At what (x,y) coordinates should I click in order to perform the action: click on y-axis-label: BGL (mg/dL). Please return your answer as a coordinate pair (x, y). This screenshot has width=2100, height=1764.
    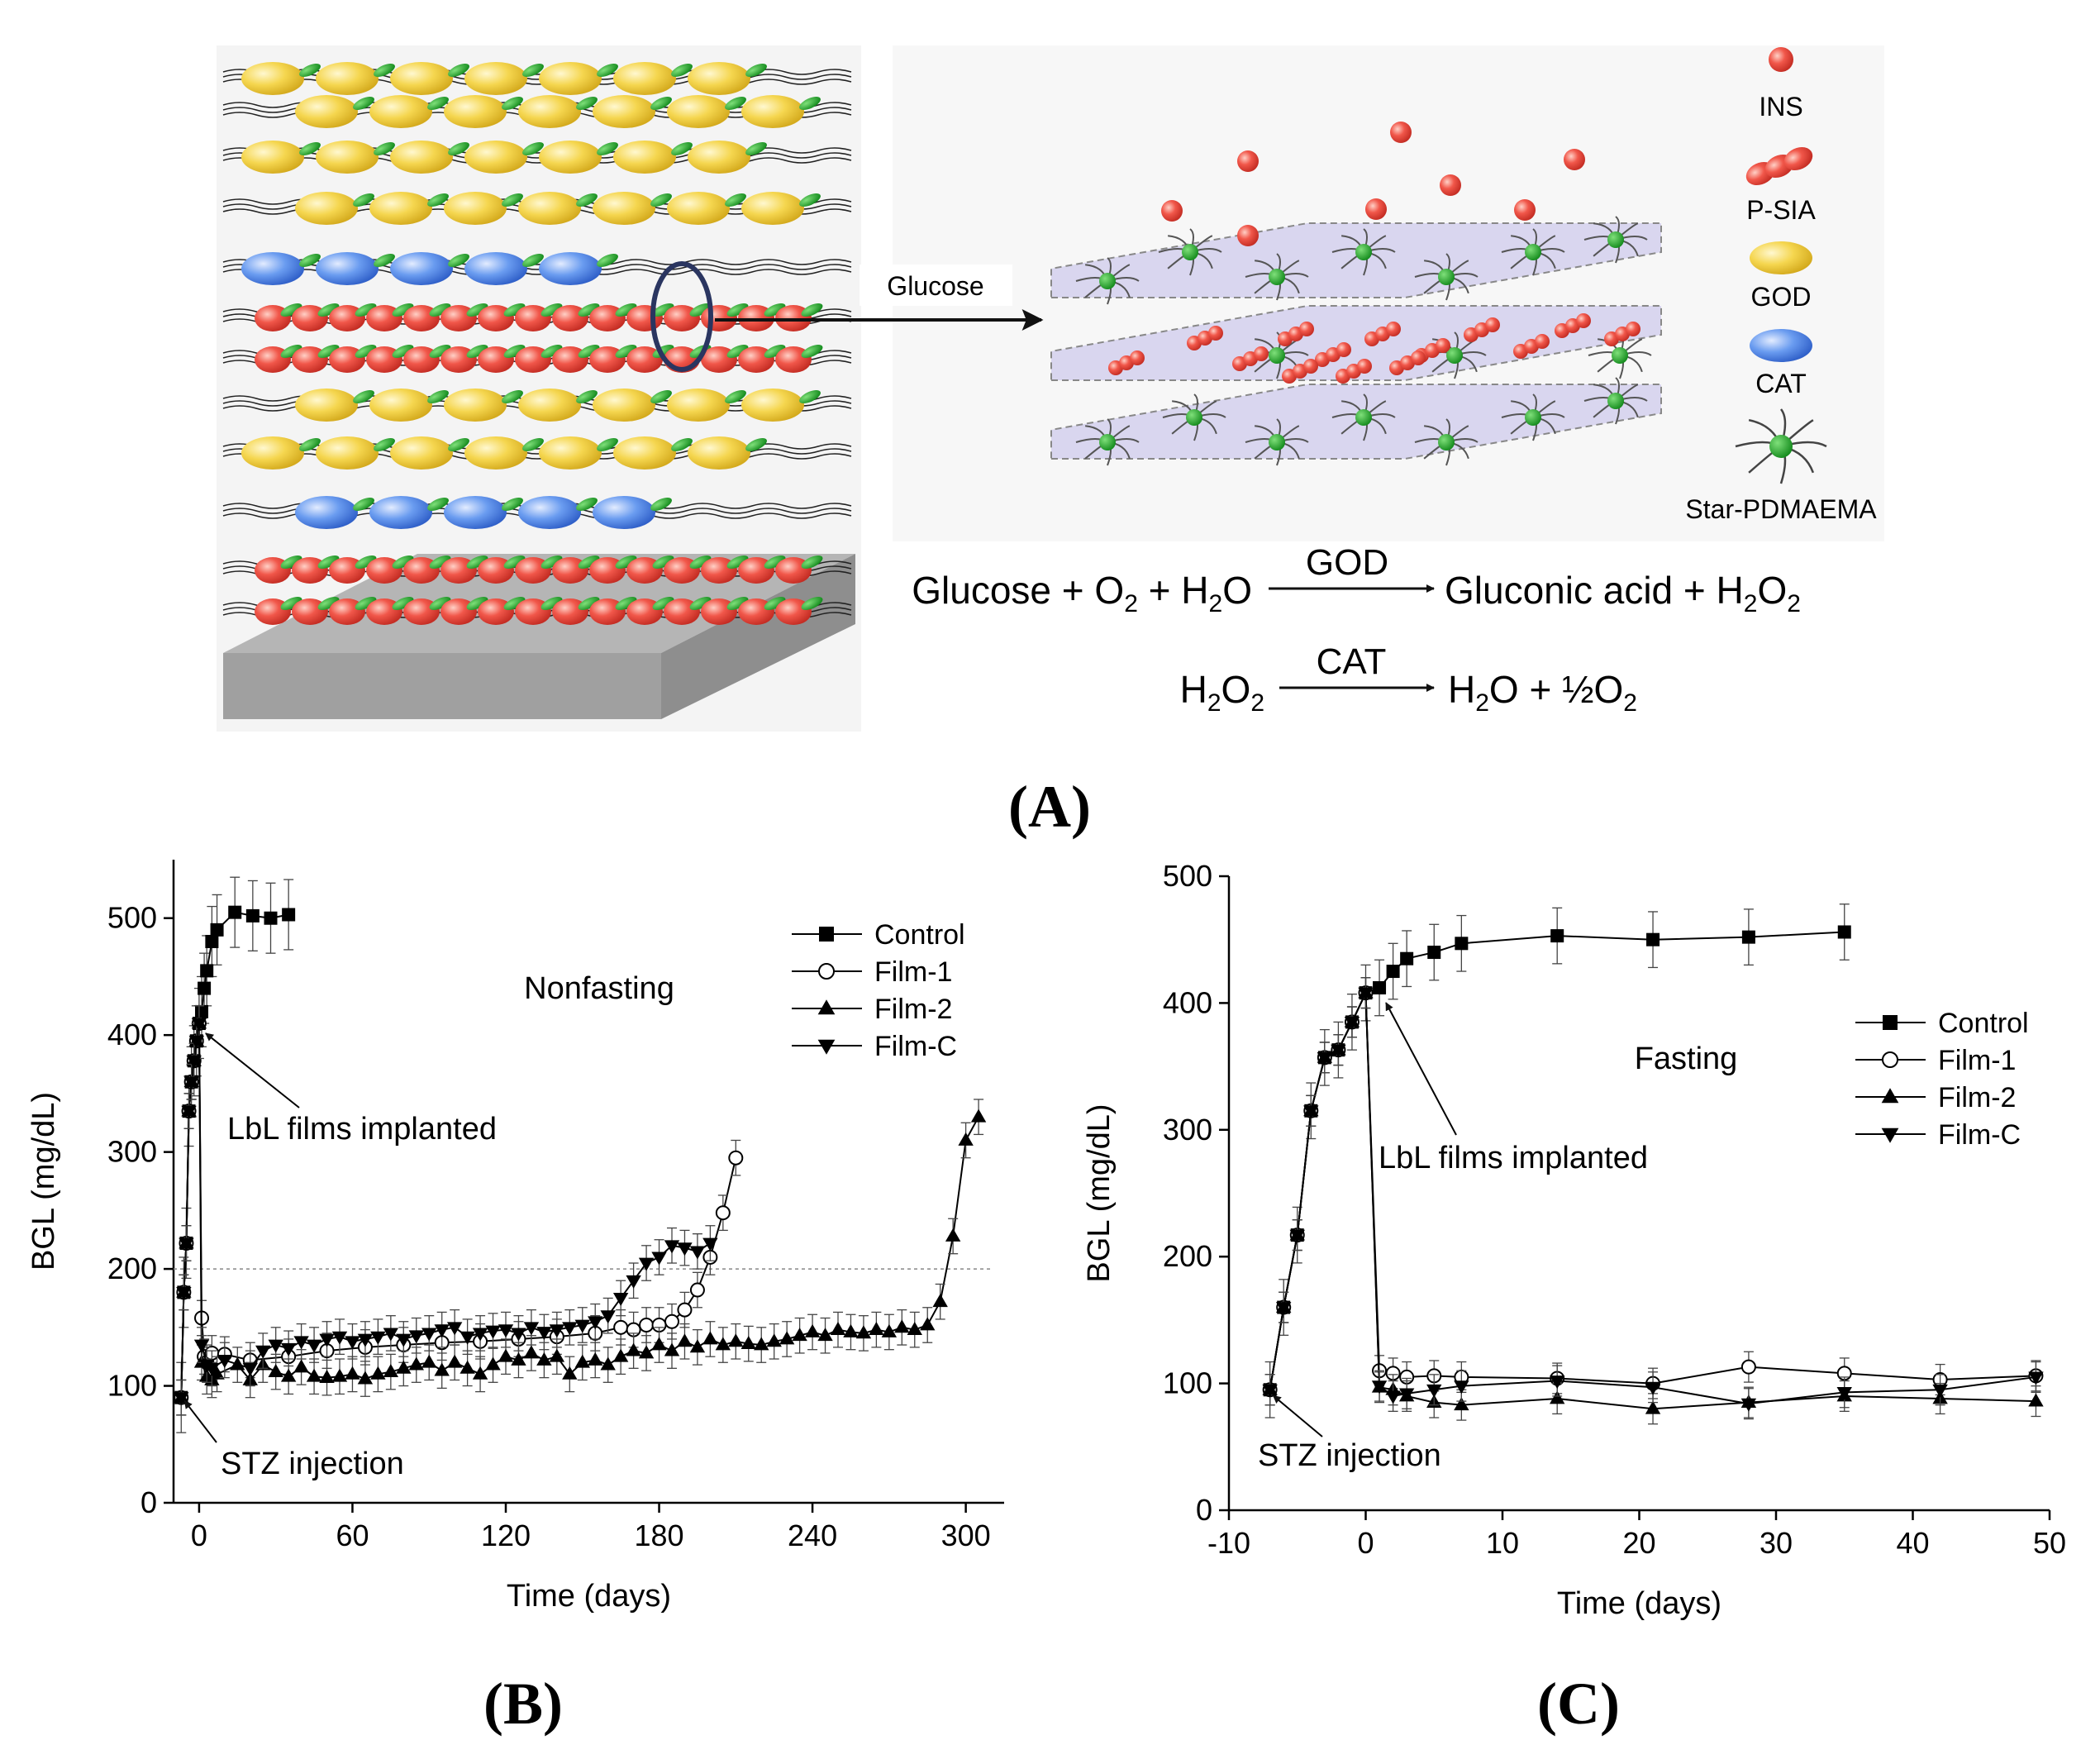
    Looking at the image, I should click on (1099, 1193).